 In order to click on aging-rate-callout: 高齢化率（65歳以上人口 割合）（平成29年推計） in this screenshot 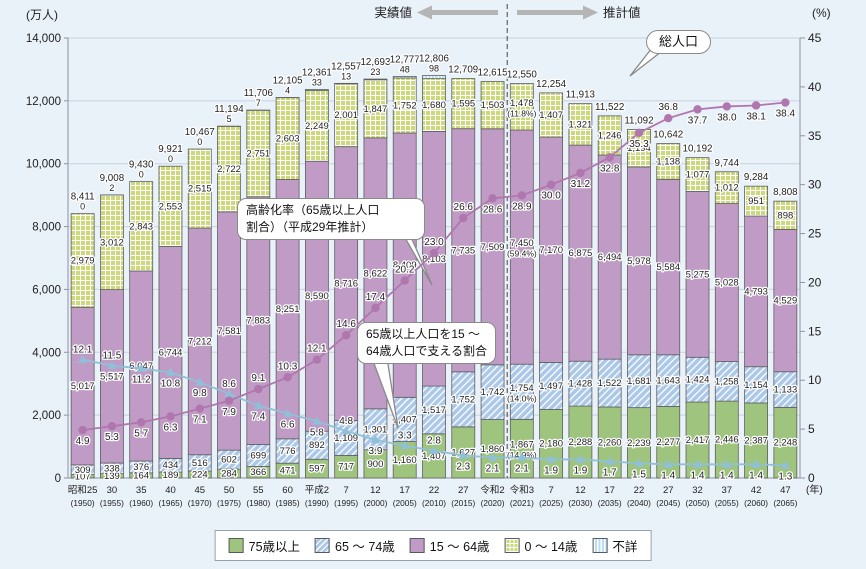, I will do `click(331, 219)`.